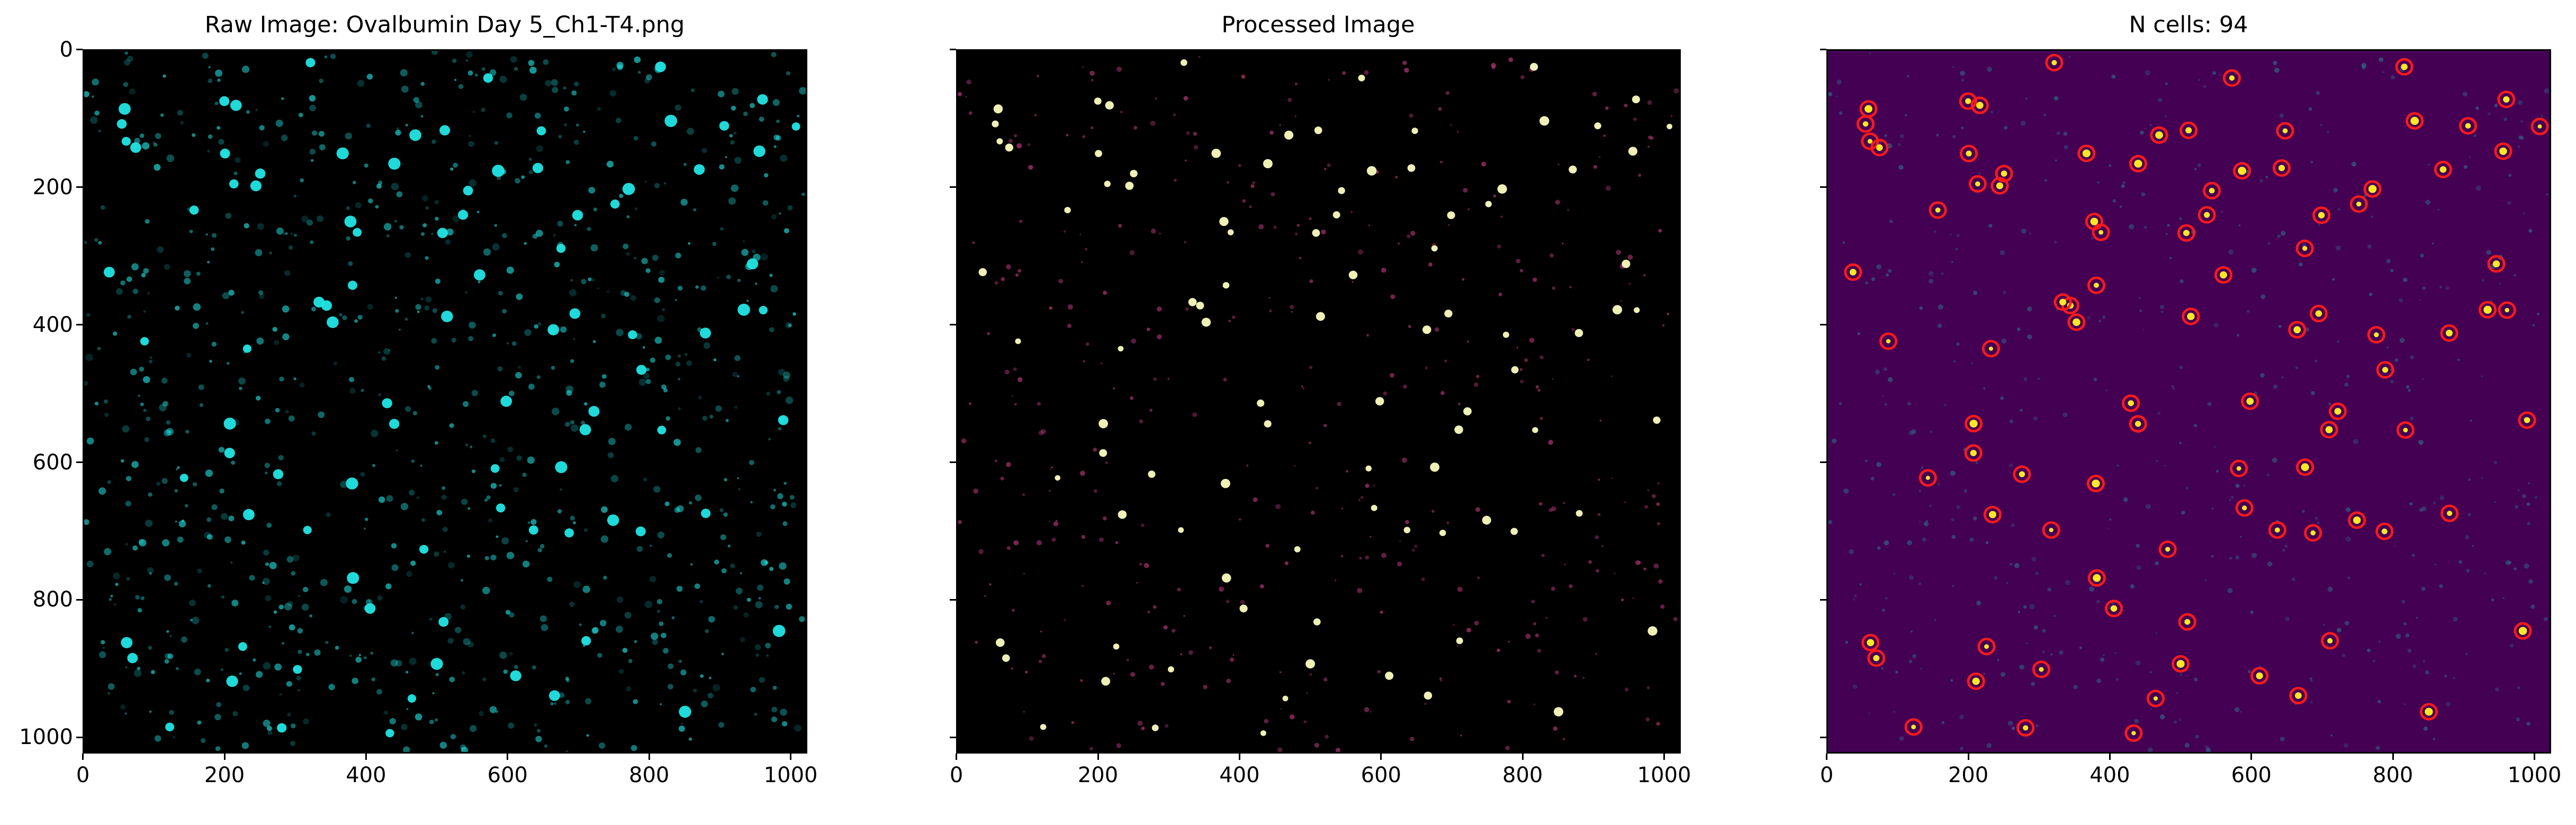 The image size is (2576, 825). What do you see at coordinates (1823, 187) in the screenshot?
I see `y-tick` at bounding box center [1823, 187].